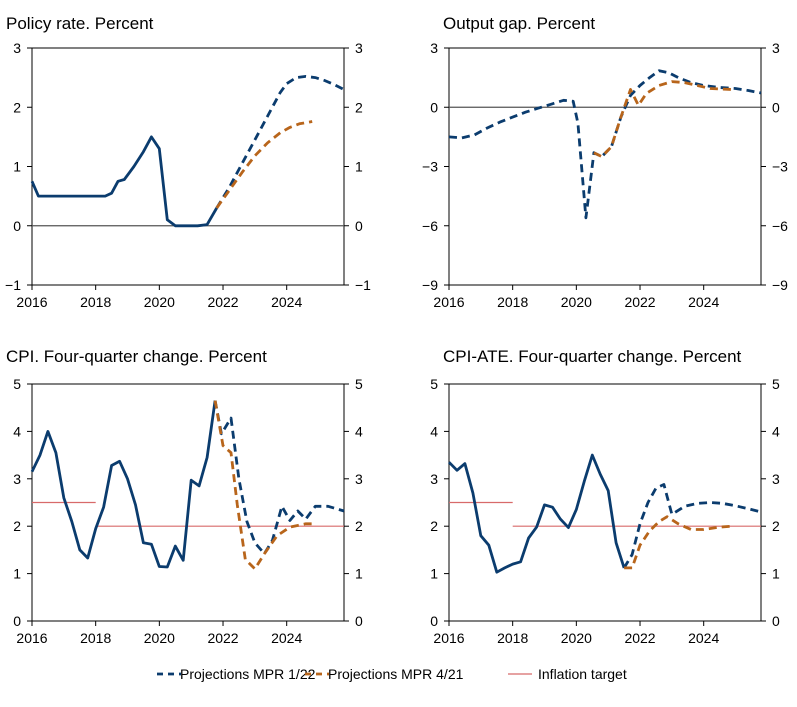 The image size is (797, 707). What do you see at coordinates (780, 285) in the screenshot?
I see `y-tick-label-right: −9` at bounding box center [780, 285].